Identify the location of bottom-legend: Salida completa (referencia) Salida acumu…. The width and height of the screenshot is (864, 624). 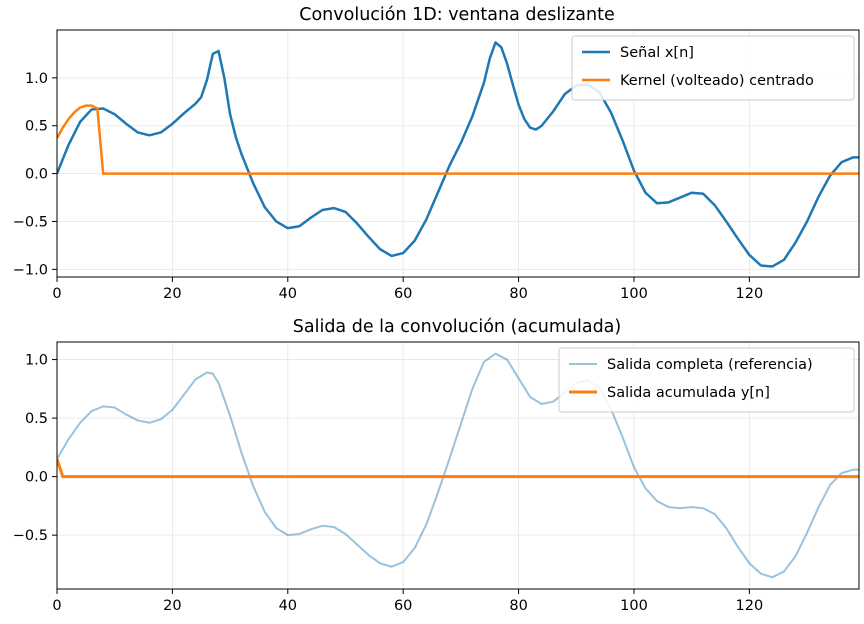
(706, 380).